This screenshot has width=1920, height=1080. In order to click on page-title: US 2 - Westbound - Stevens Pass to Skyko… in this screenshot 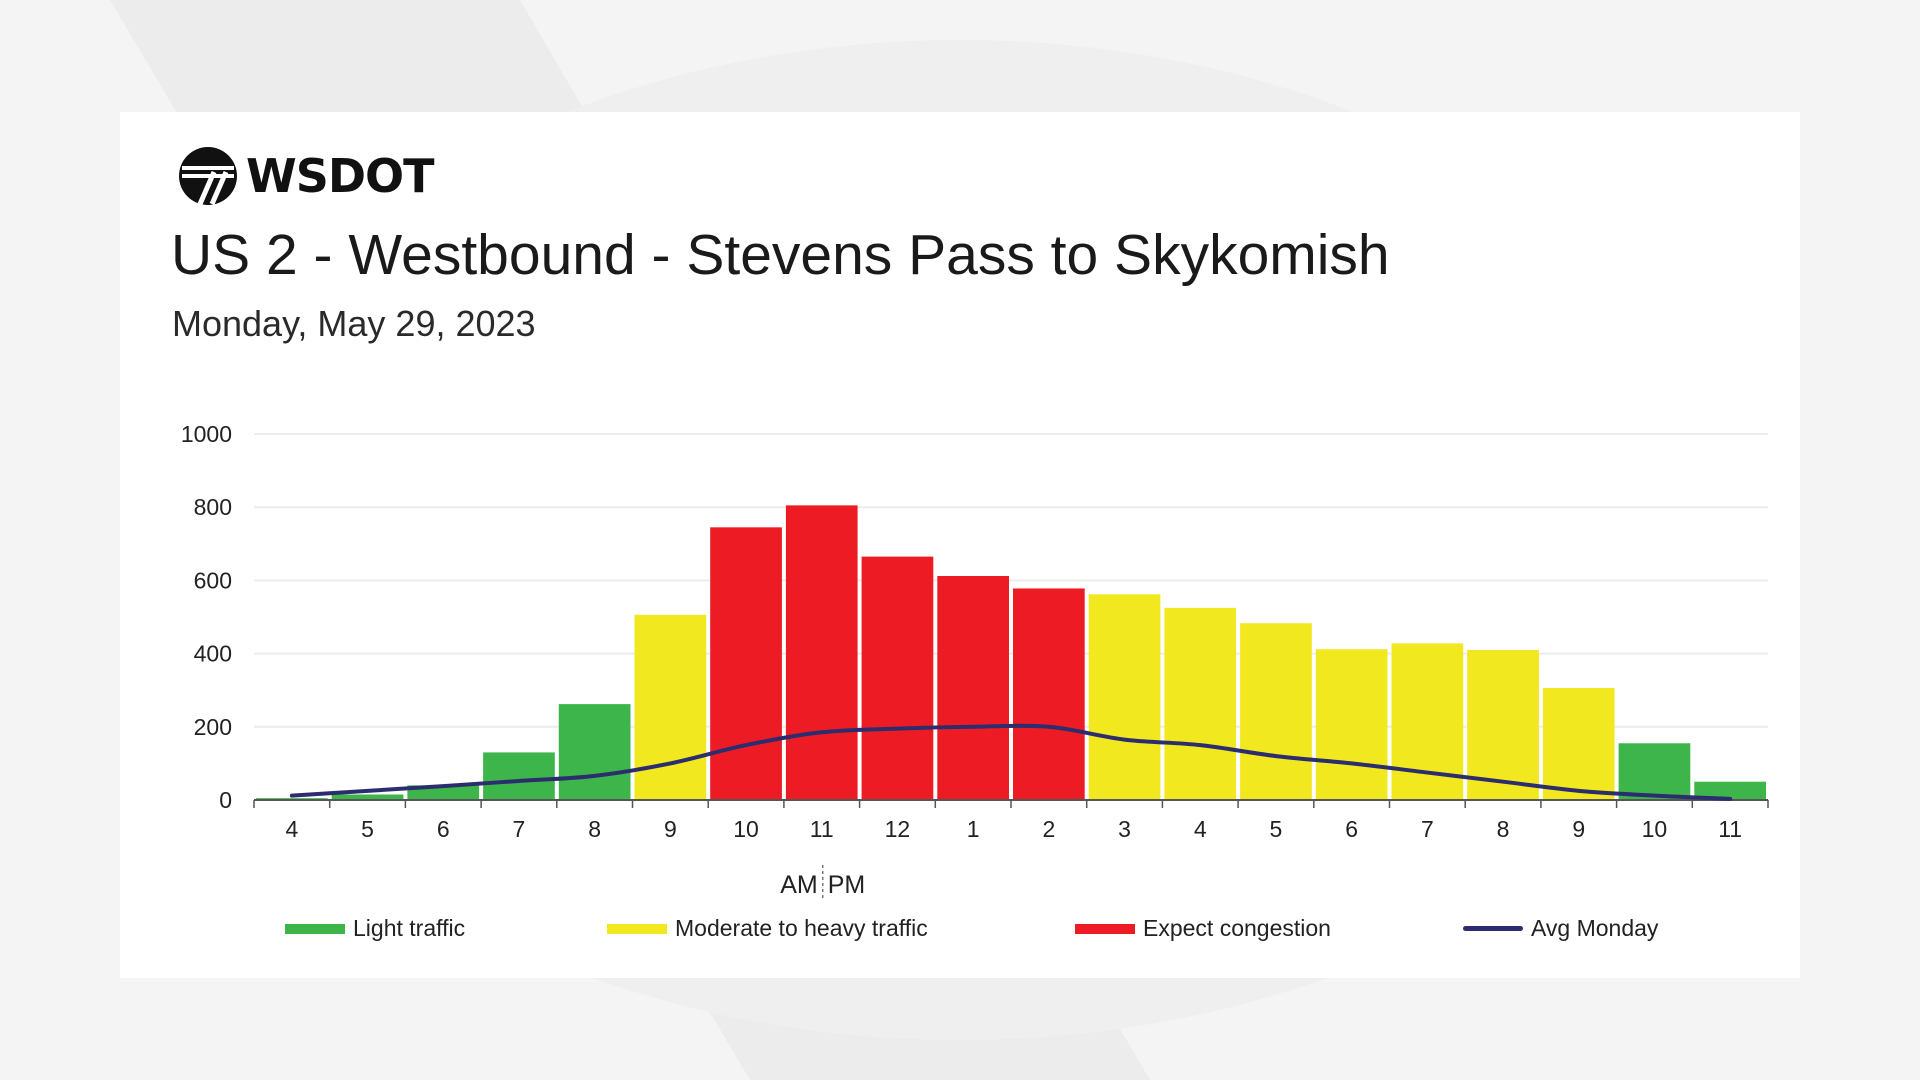, I will do `click(780, 255)`.